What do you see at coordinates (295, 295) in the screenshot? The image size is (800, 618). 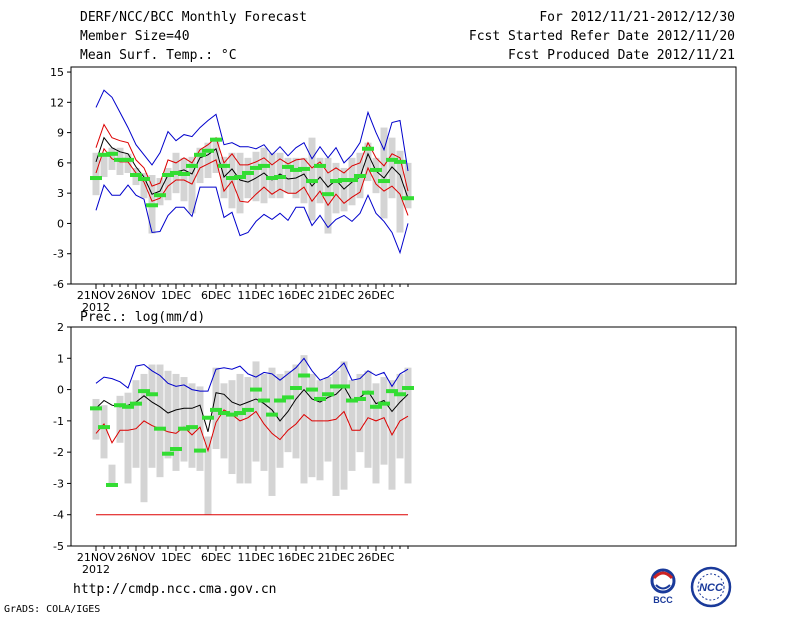 I see `temp-xtick-label-16DEC: 16DEC` at bounding box center [295, 295].